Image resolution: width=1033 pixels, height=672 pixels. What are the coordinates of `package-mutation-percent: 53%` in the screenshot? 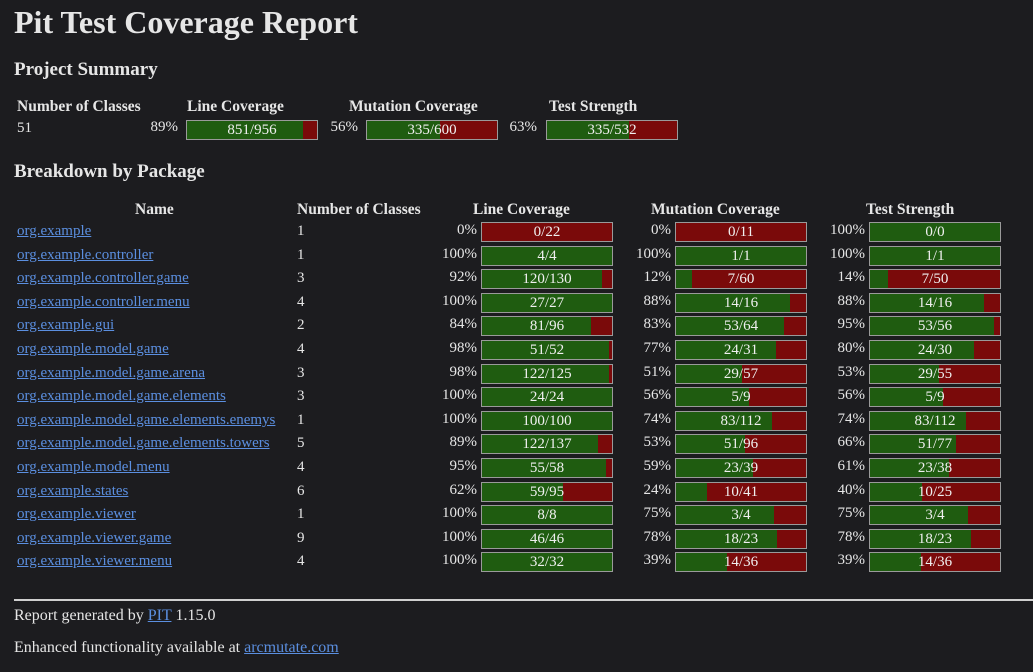 It's located at (657, 442).